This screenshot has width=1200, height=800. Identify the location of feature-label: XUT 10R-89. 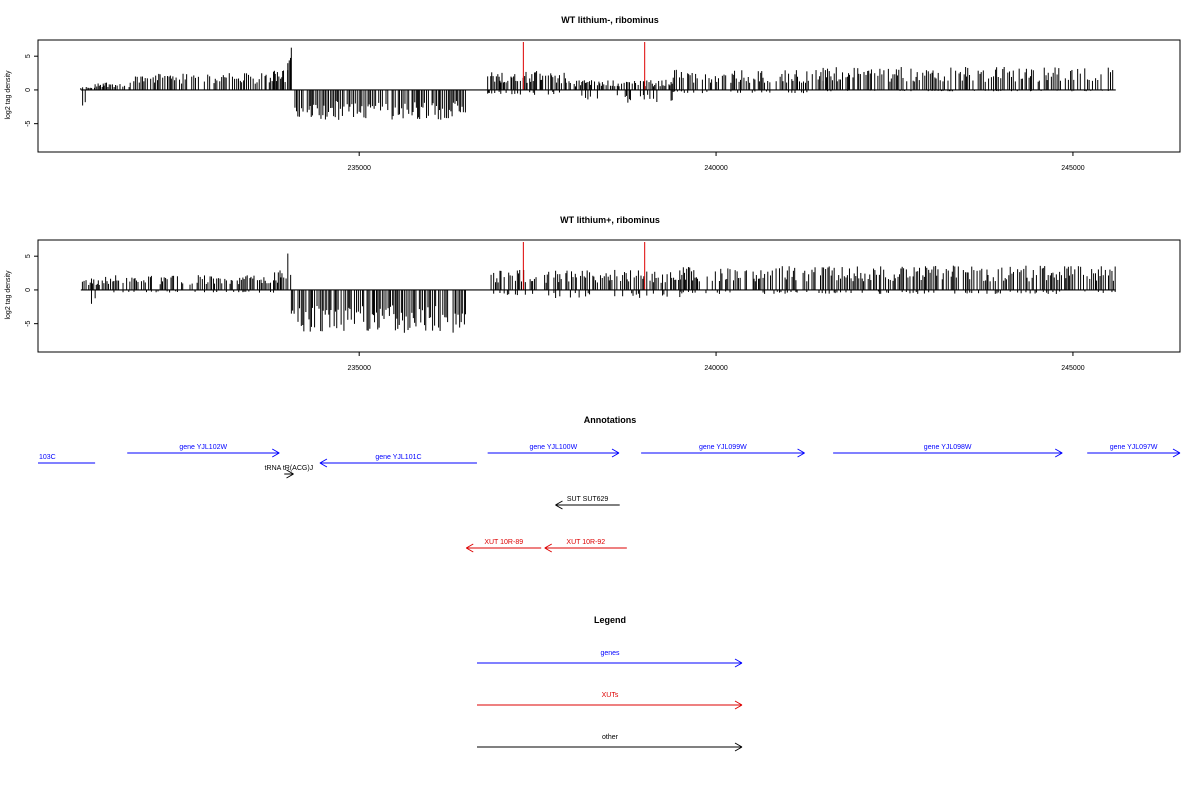
(503, 542).